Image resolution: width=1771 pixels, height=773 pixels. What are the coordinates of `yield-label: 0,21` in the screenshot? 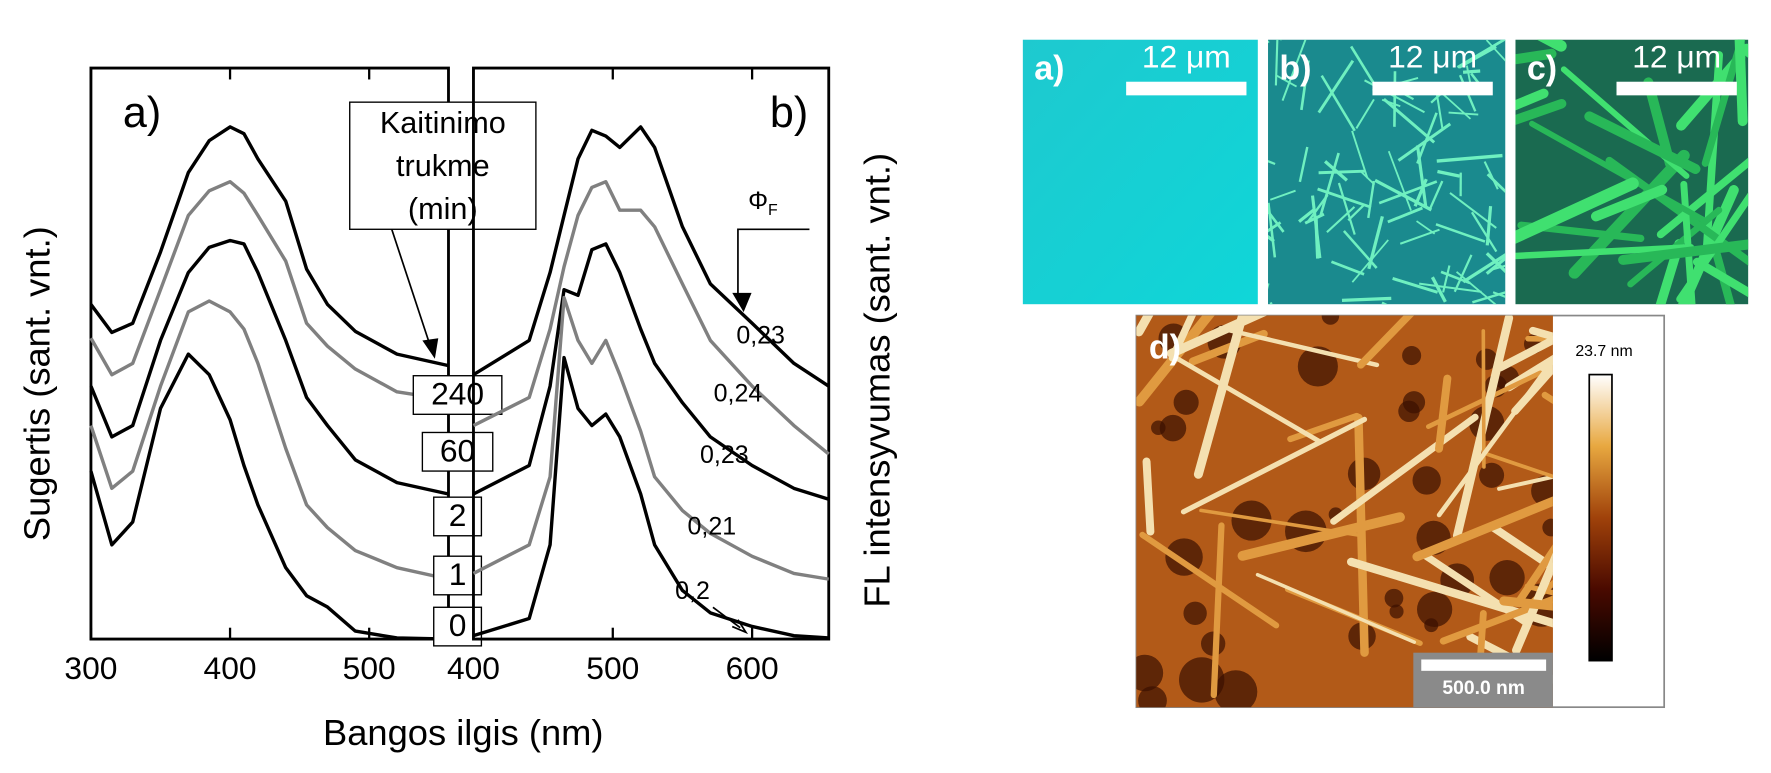 It's located at (712, 526).